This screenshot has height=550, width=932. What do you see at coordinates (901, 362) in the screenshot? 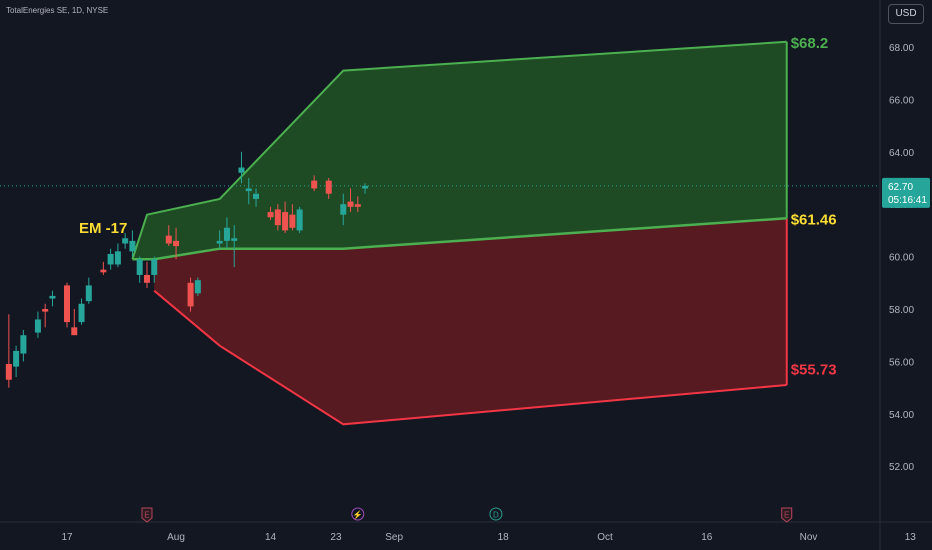
I see `price-tick-label: 56.00` at bounding box center [901, 362].